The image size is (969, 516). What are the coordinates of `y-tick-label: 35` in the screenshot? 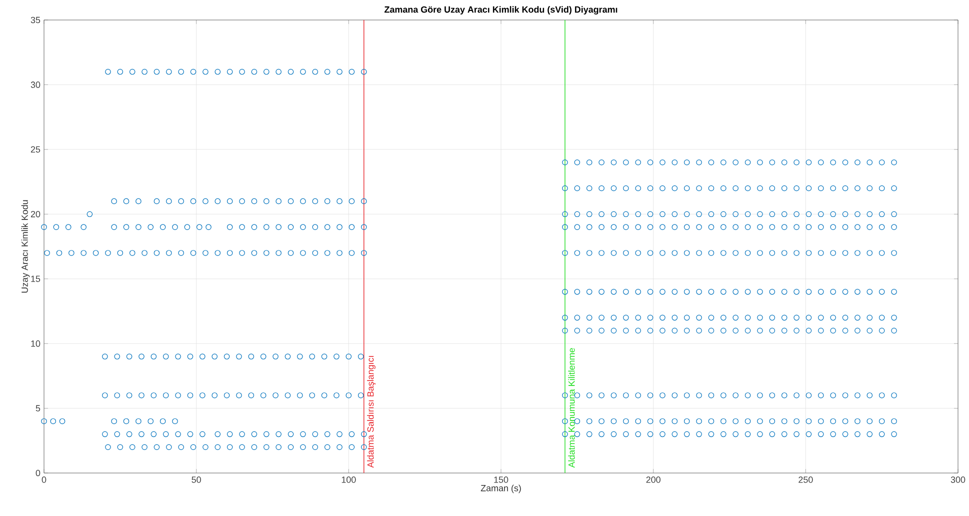 It's located at (35, 20).